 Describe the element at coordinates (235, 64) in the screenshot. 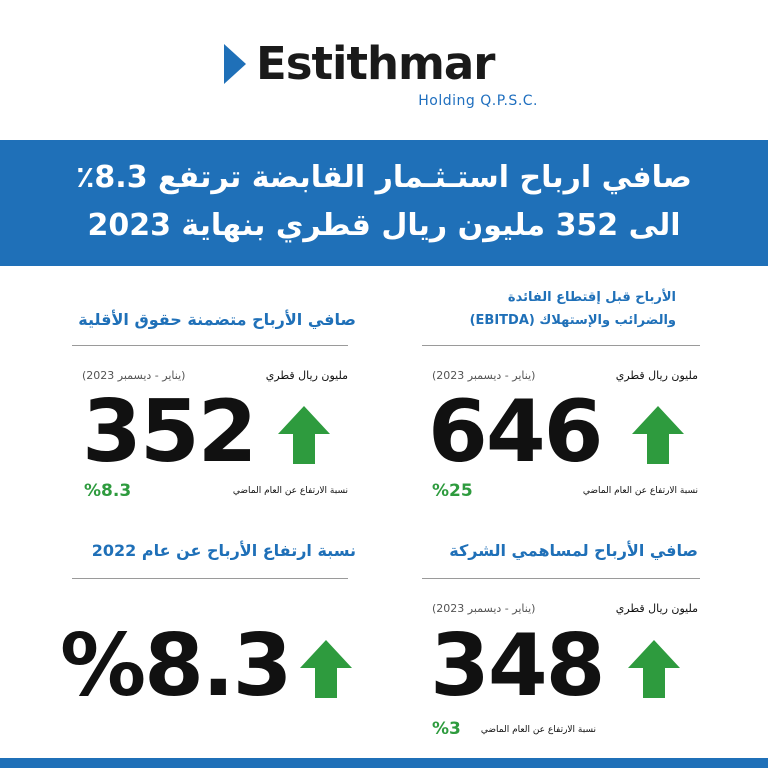

I see `logo-chevron-icon` at that location.